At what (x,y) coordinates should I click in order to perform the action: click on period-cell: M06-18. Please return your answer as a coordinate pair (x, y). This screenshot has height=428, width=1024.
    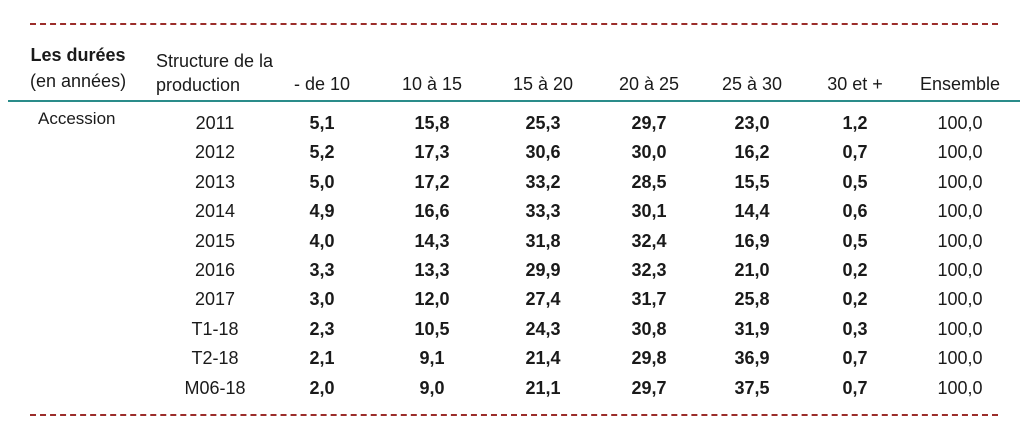
    Looking at the image, I should click on (215, 387).